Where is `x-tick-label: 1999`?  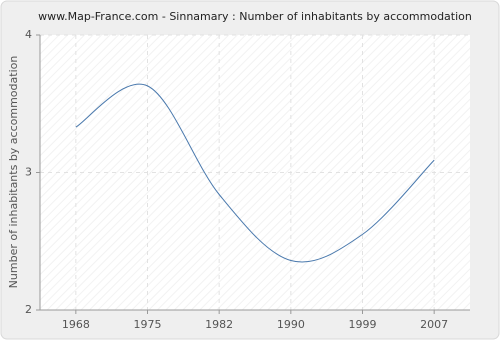 x-tick-label: 1999 is located at coordinates (363, 324).